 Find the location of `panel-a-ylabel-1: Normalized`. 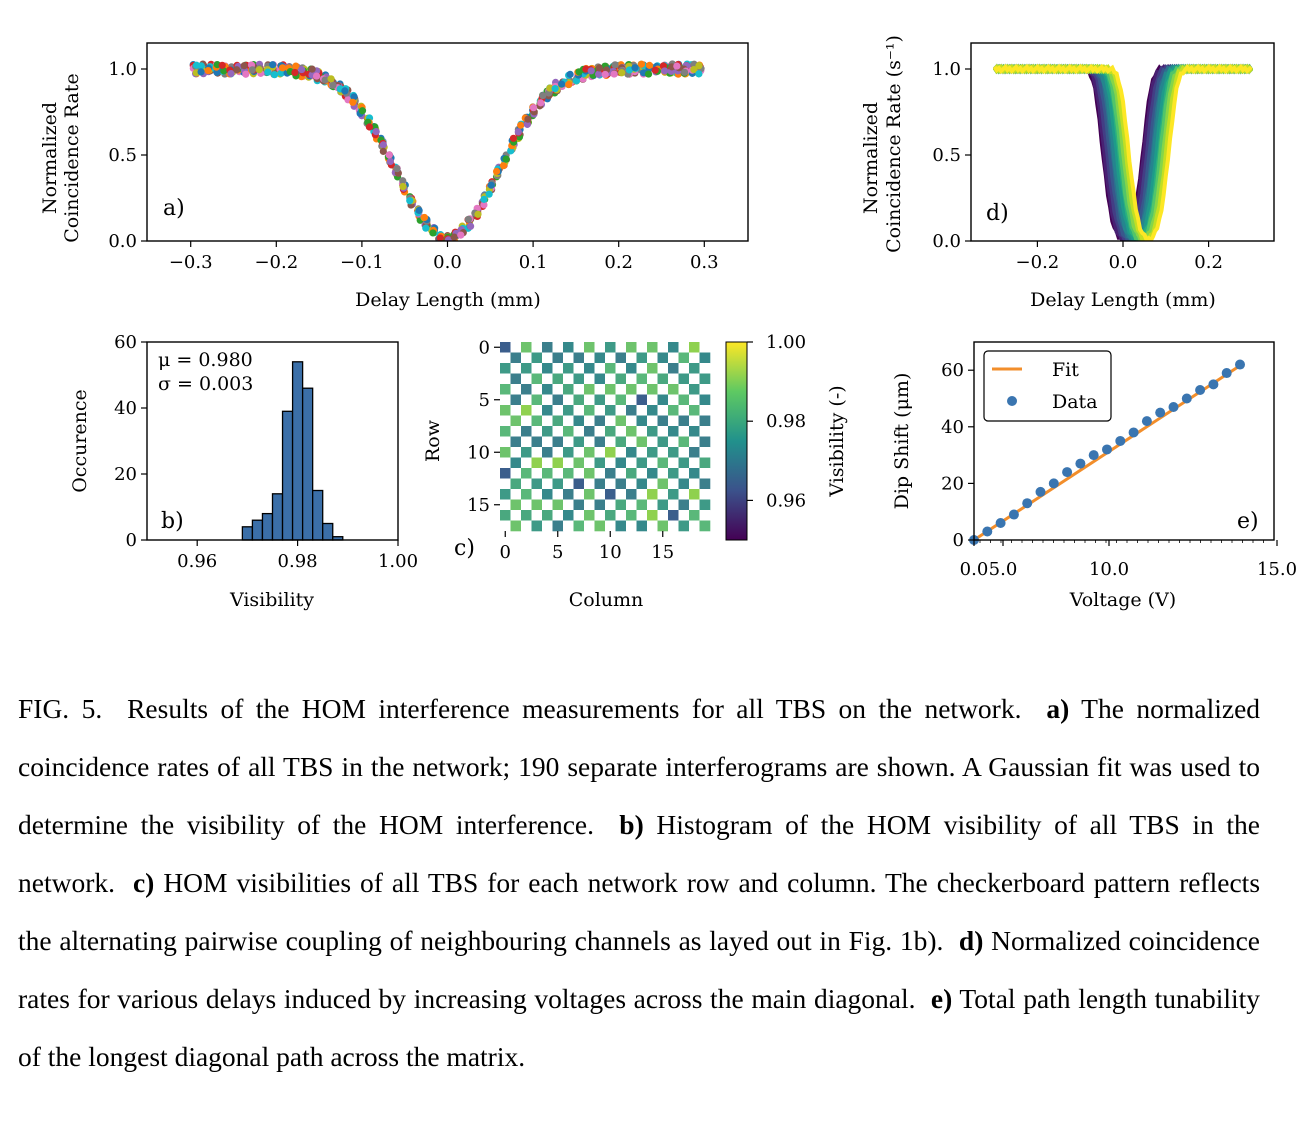

panel-a-ylabel-1: Normalized is located at coordinates (50, 158).